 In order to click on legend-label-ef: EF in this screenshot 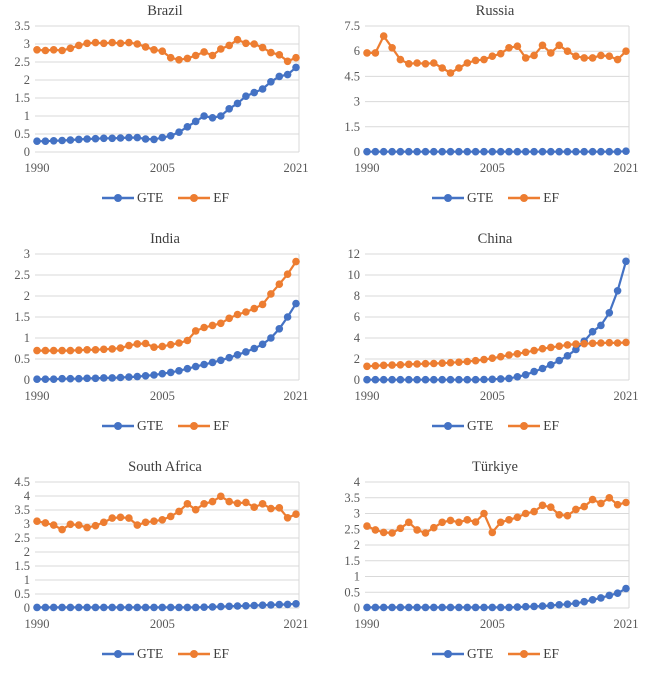, I will do `click(551, 425)`.